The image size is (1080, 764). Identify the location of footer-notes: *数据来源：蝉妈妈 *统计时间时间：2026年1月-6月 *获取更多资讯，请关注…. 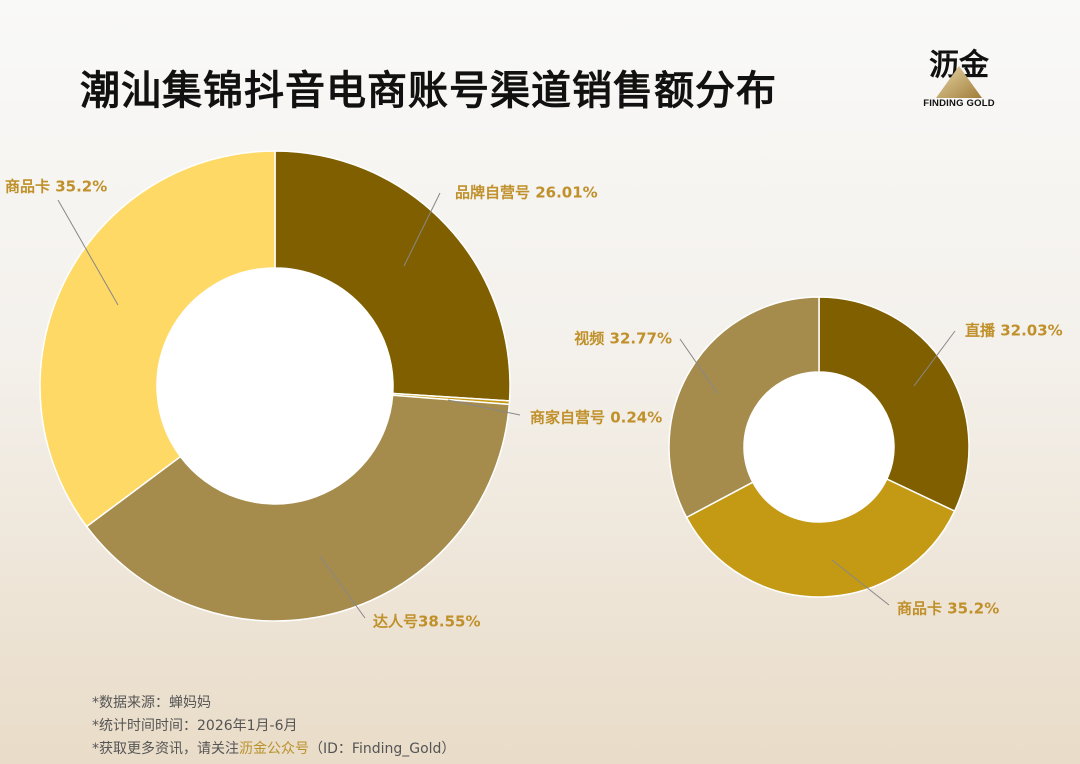
(273, 726).